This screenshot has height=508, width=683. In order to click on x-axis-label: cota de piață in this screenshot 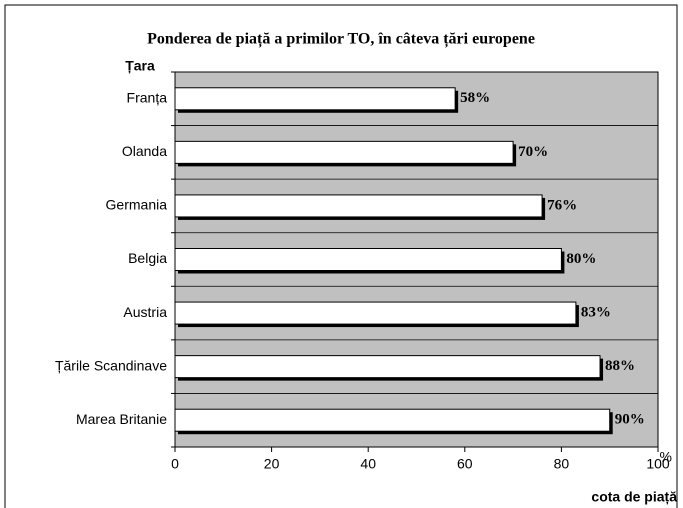, I will do `click(634, 497)`.